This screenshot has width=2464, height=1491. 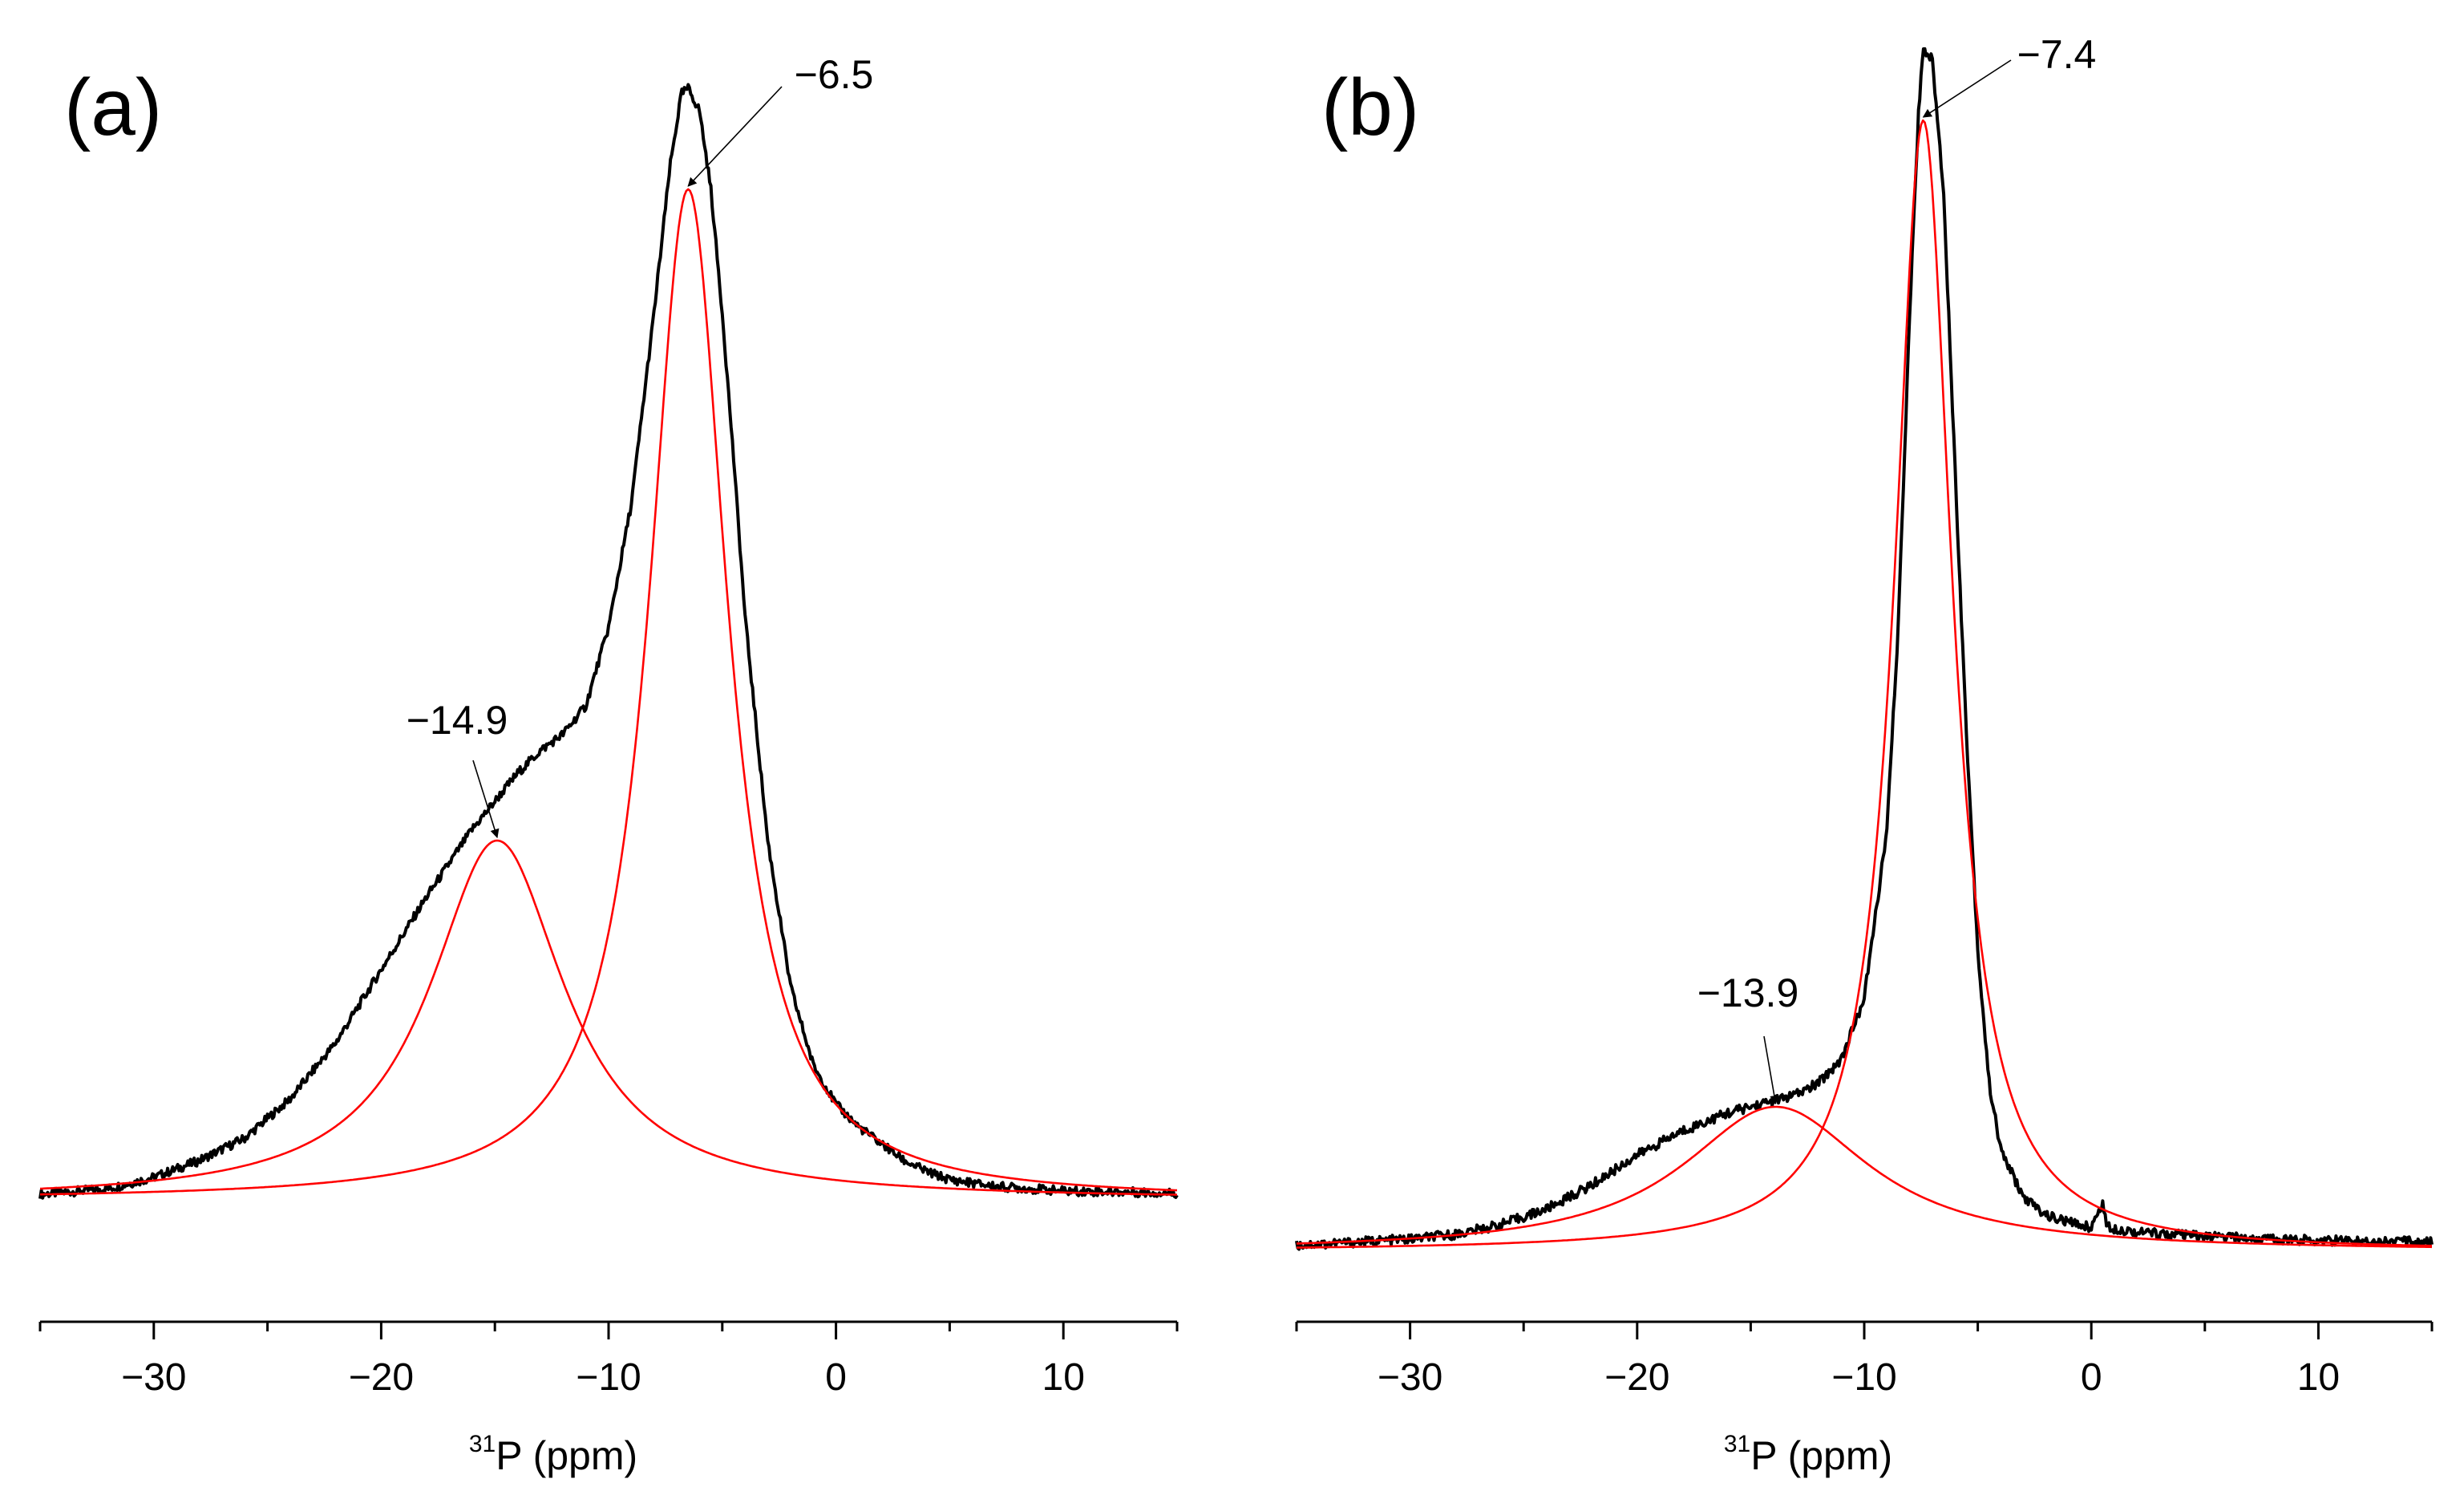 I want to click on panel-b-annotation-label: −7.4, so click(x=2057, y=54).